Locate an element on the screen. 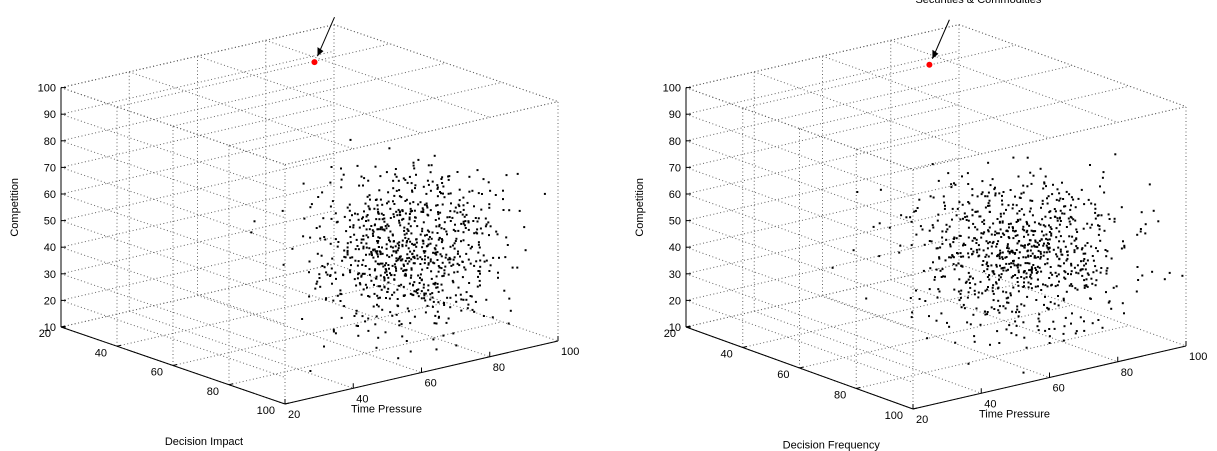  gridline-top-y is located at coordinates (879, 76).